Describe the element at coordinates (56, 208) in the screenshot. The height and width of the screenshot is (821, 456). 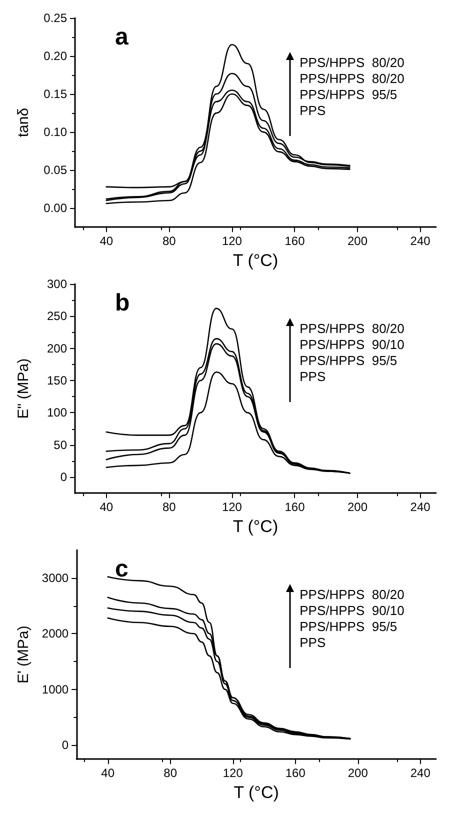
I see `y-tick-label: 0.00` at that location.